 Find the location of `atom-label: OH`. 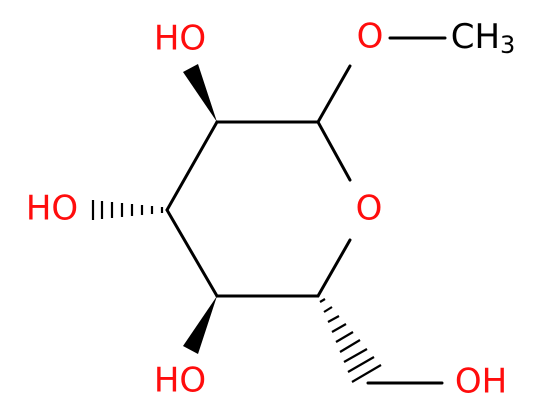

atom-label: OH is located at coordinates (481, 382).